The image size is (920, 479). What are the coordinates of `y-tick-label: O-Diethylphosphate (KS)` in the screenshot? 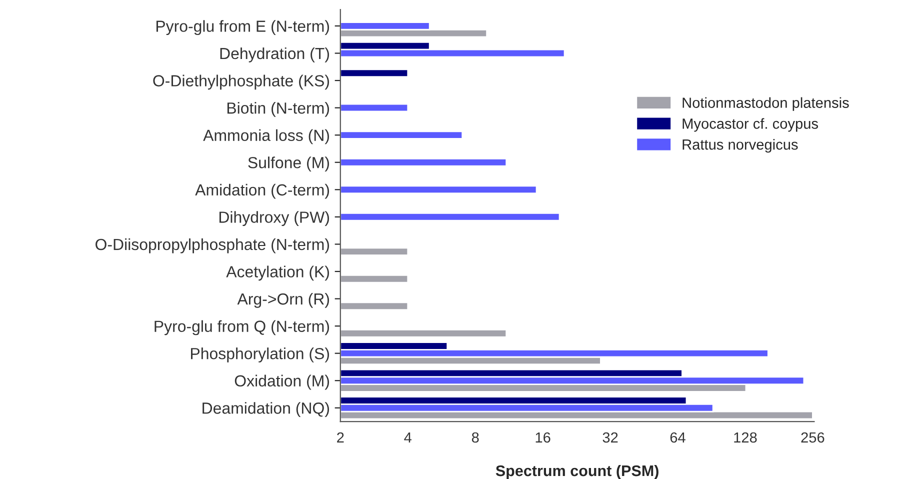 It's located at (241, 82).